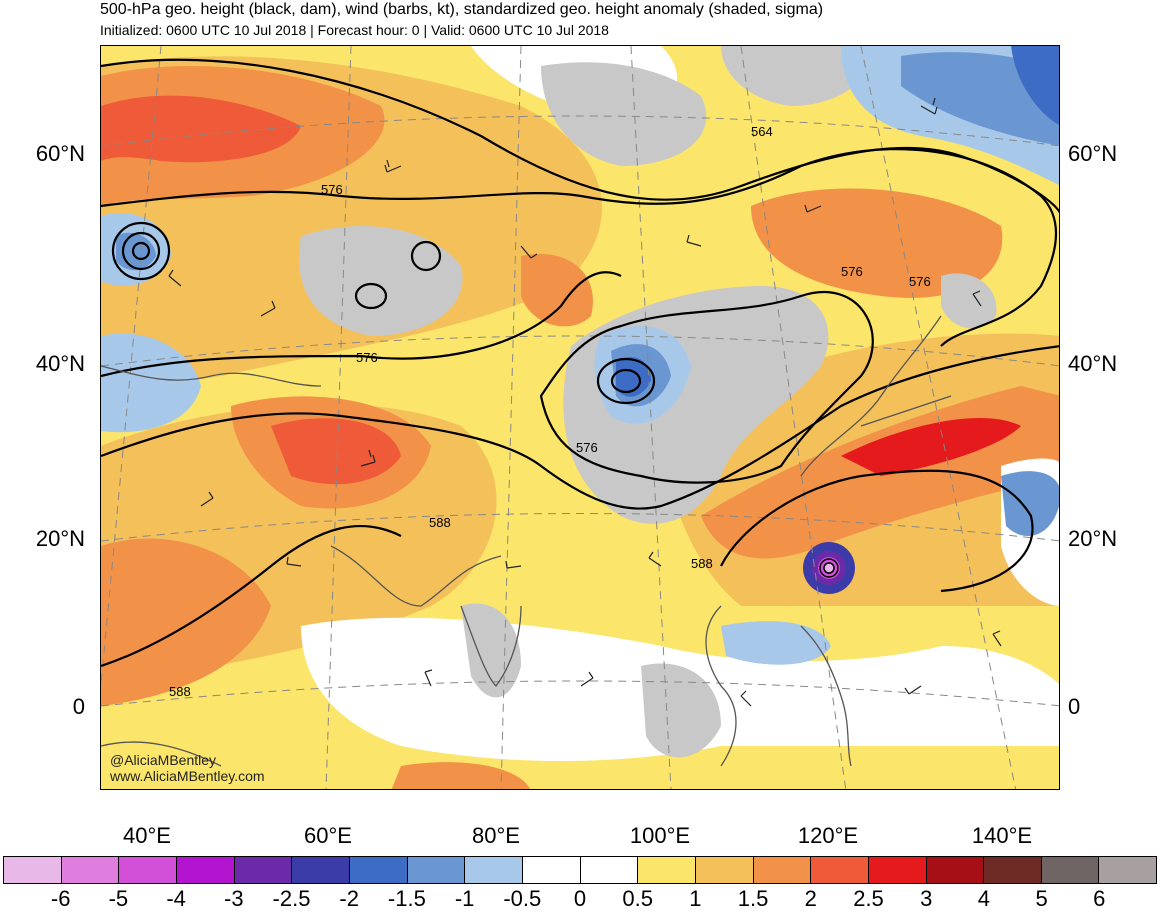  What do you see at coordinates (371, 296) in the screenshot?
I see `contour-closed-siberia` at bounding box center [371, 296].